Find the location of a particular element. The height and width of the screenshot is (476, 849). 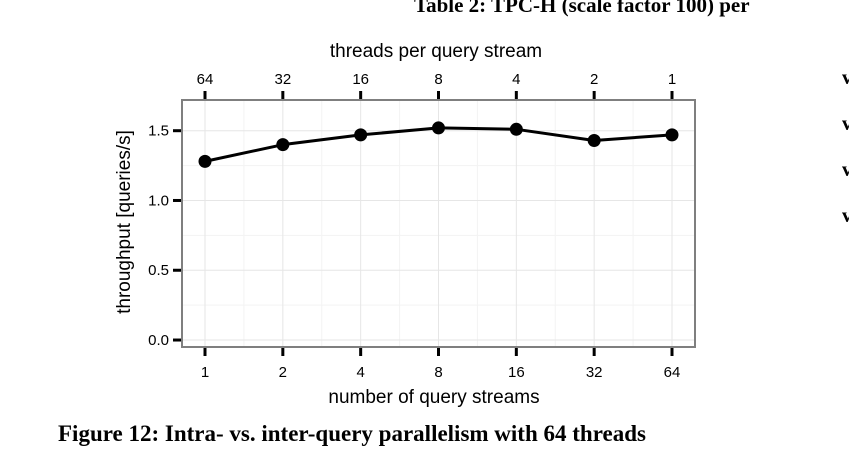

top-x-tick-label: 1 is located at coordinates (672, 79).